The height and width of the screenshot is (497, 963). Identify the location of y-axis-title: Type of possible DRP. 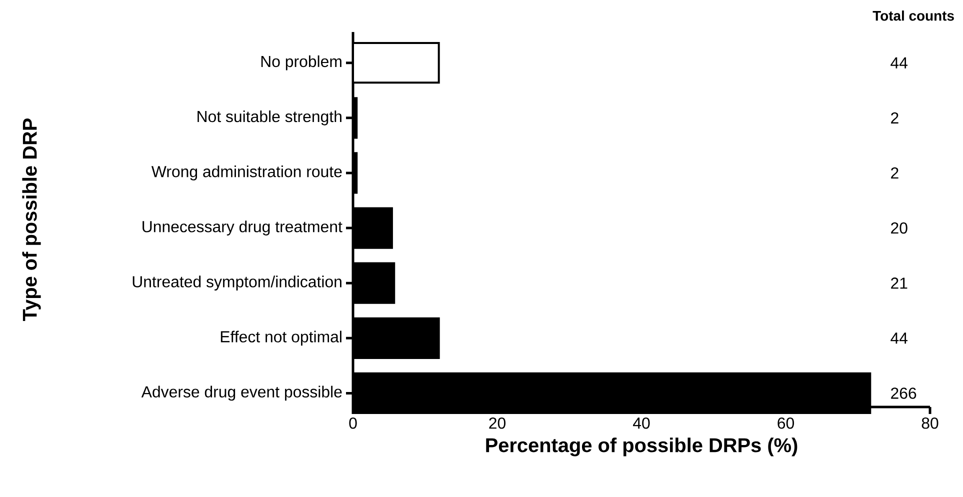
(31, 219).